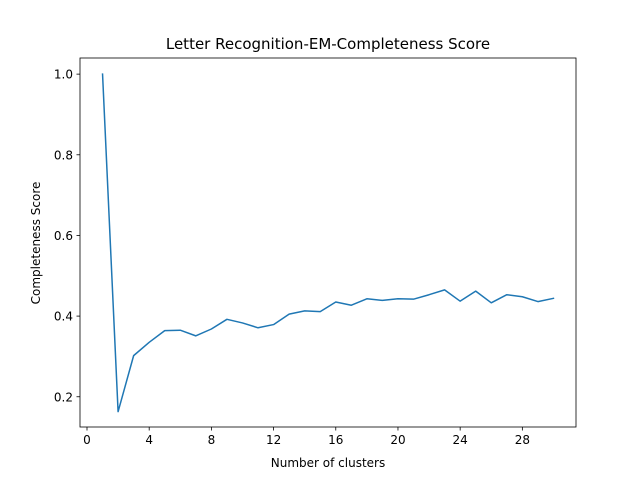 The image size is (640, 480). I want to click on y-axis-label: Completeness Score, so click(36, 243).